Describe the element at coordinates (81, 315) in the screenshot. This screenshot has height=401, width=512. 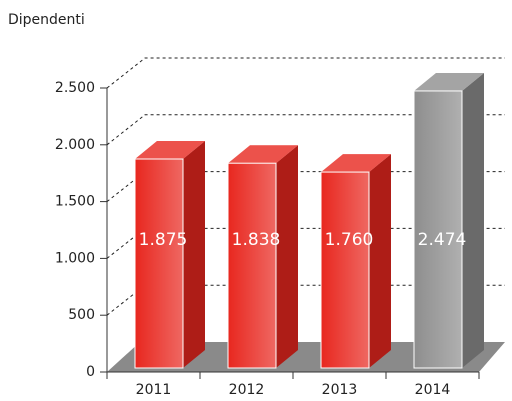
I see `y-tick-label: 500` at that location.